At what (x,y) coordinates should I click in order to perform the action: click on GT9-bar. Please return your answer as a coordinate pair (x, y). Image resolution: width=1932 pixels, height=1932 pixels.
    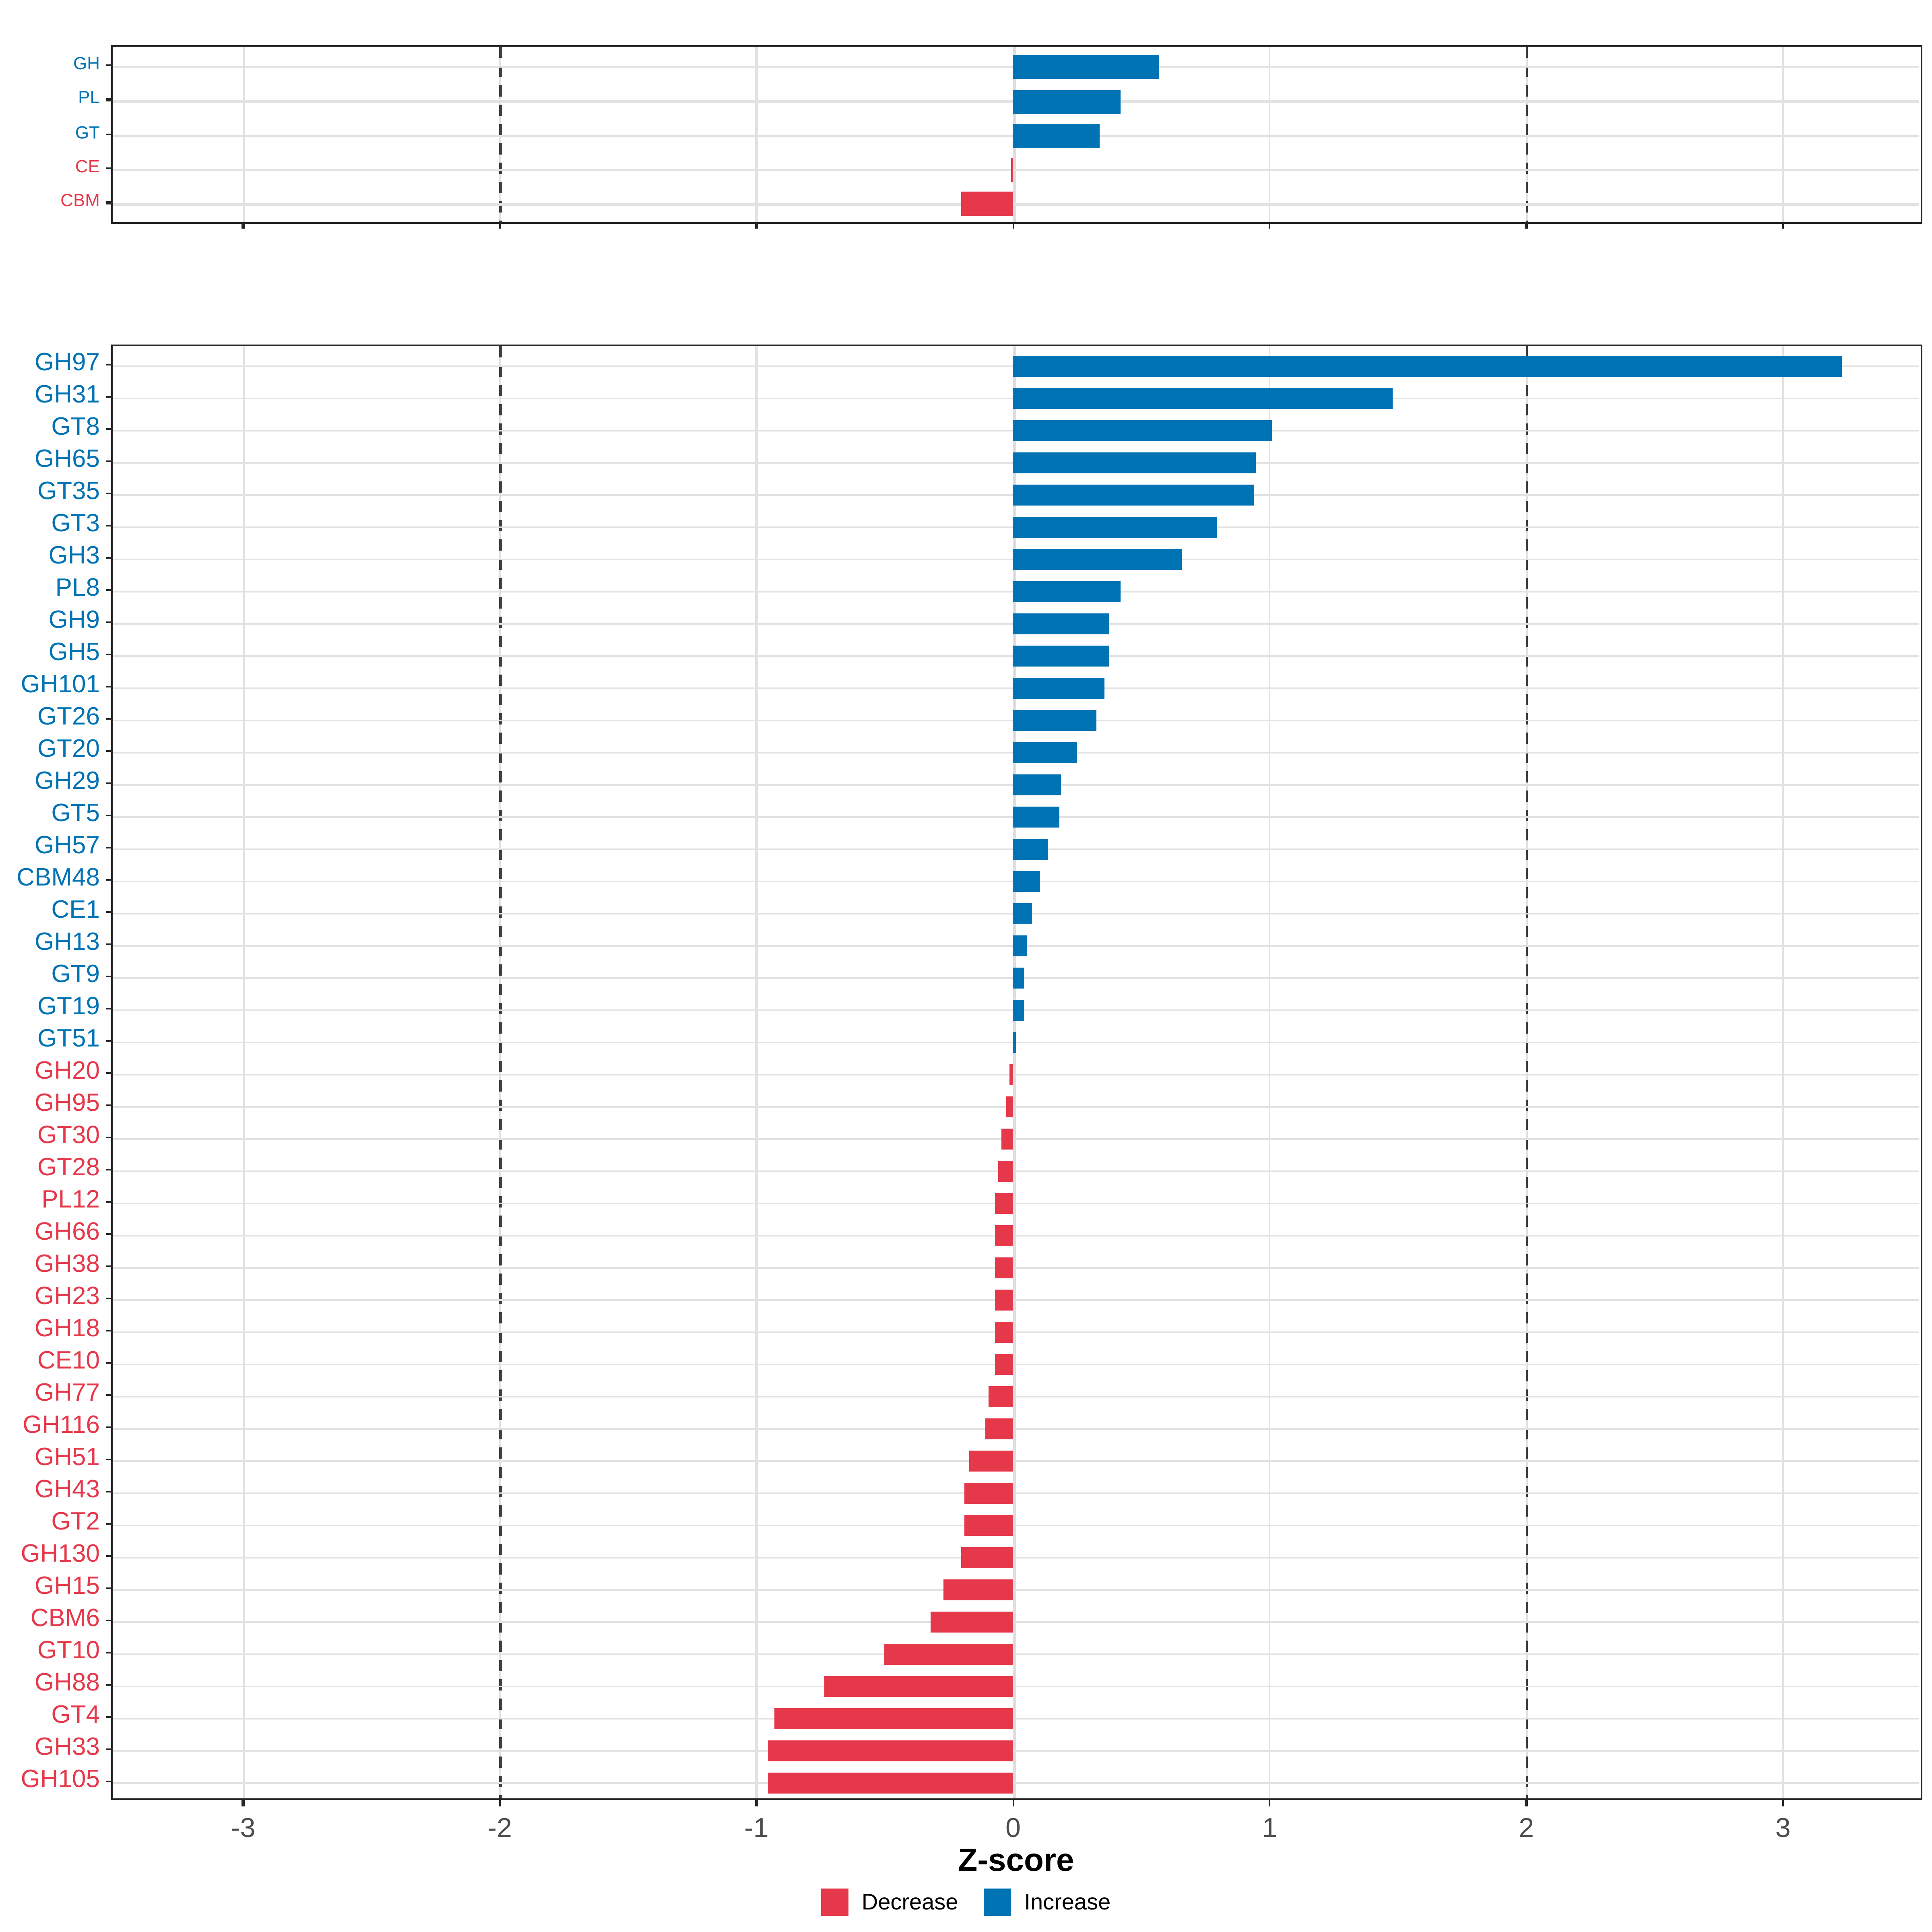
    Looking at the image, I should click on (1018, 977).